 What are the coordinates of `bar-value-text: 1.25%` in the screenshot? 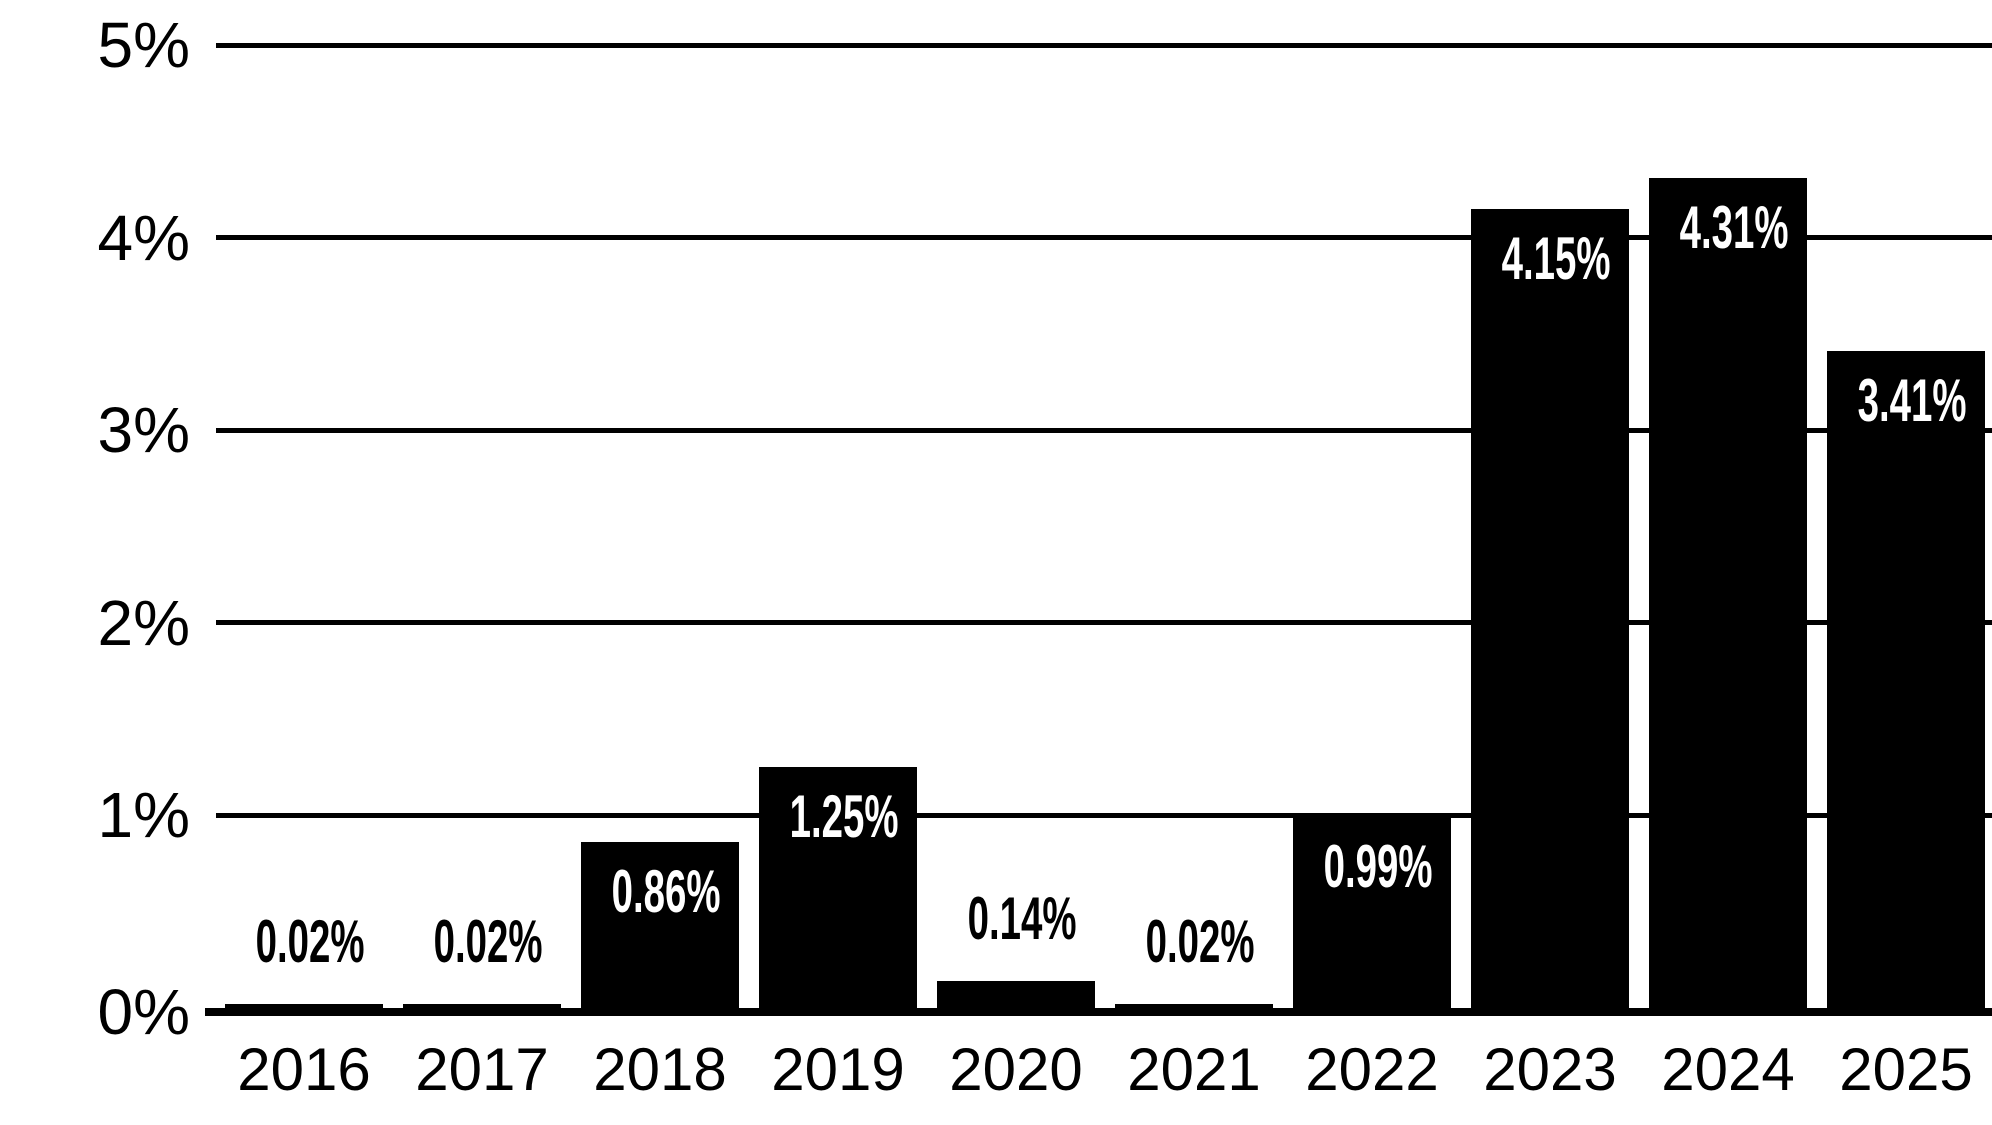 It's located at (844, 817).